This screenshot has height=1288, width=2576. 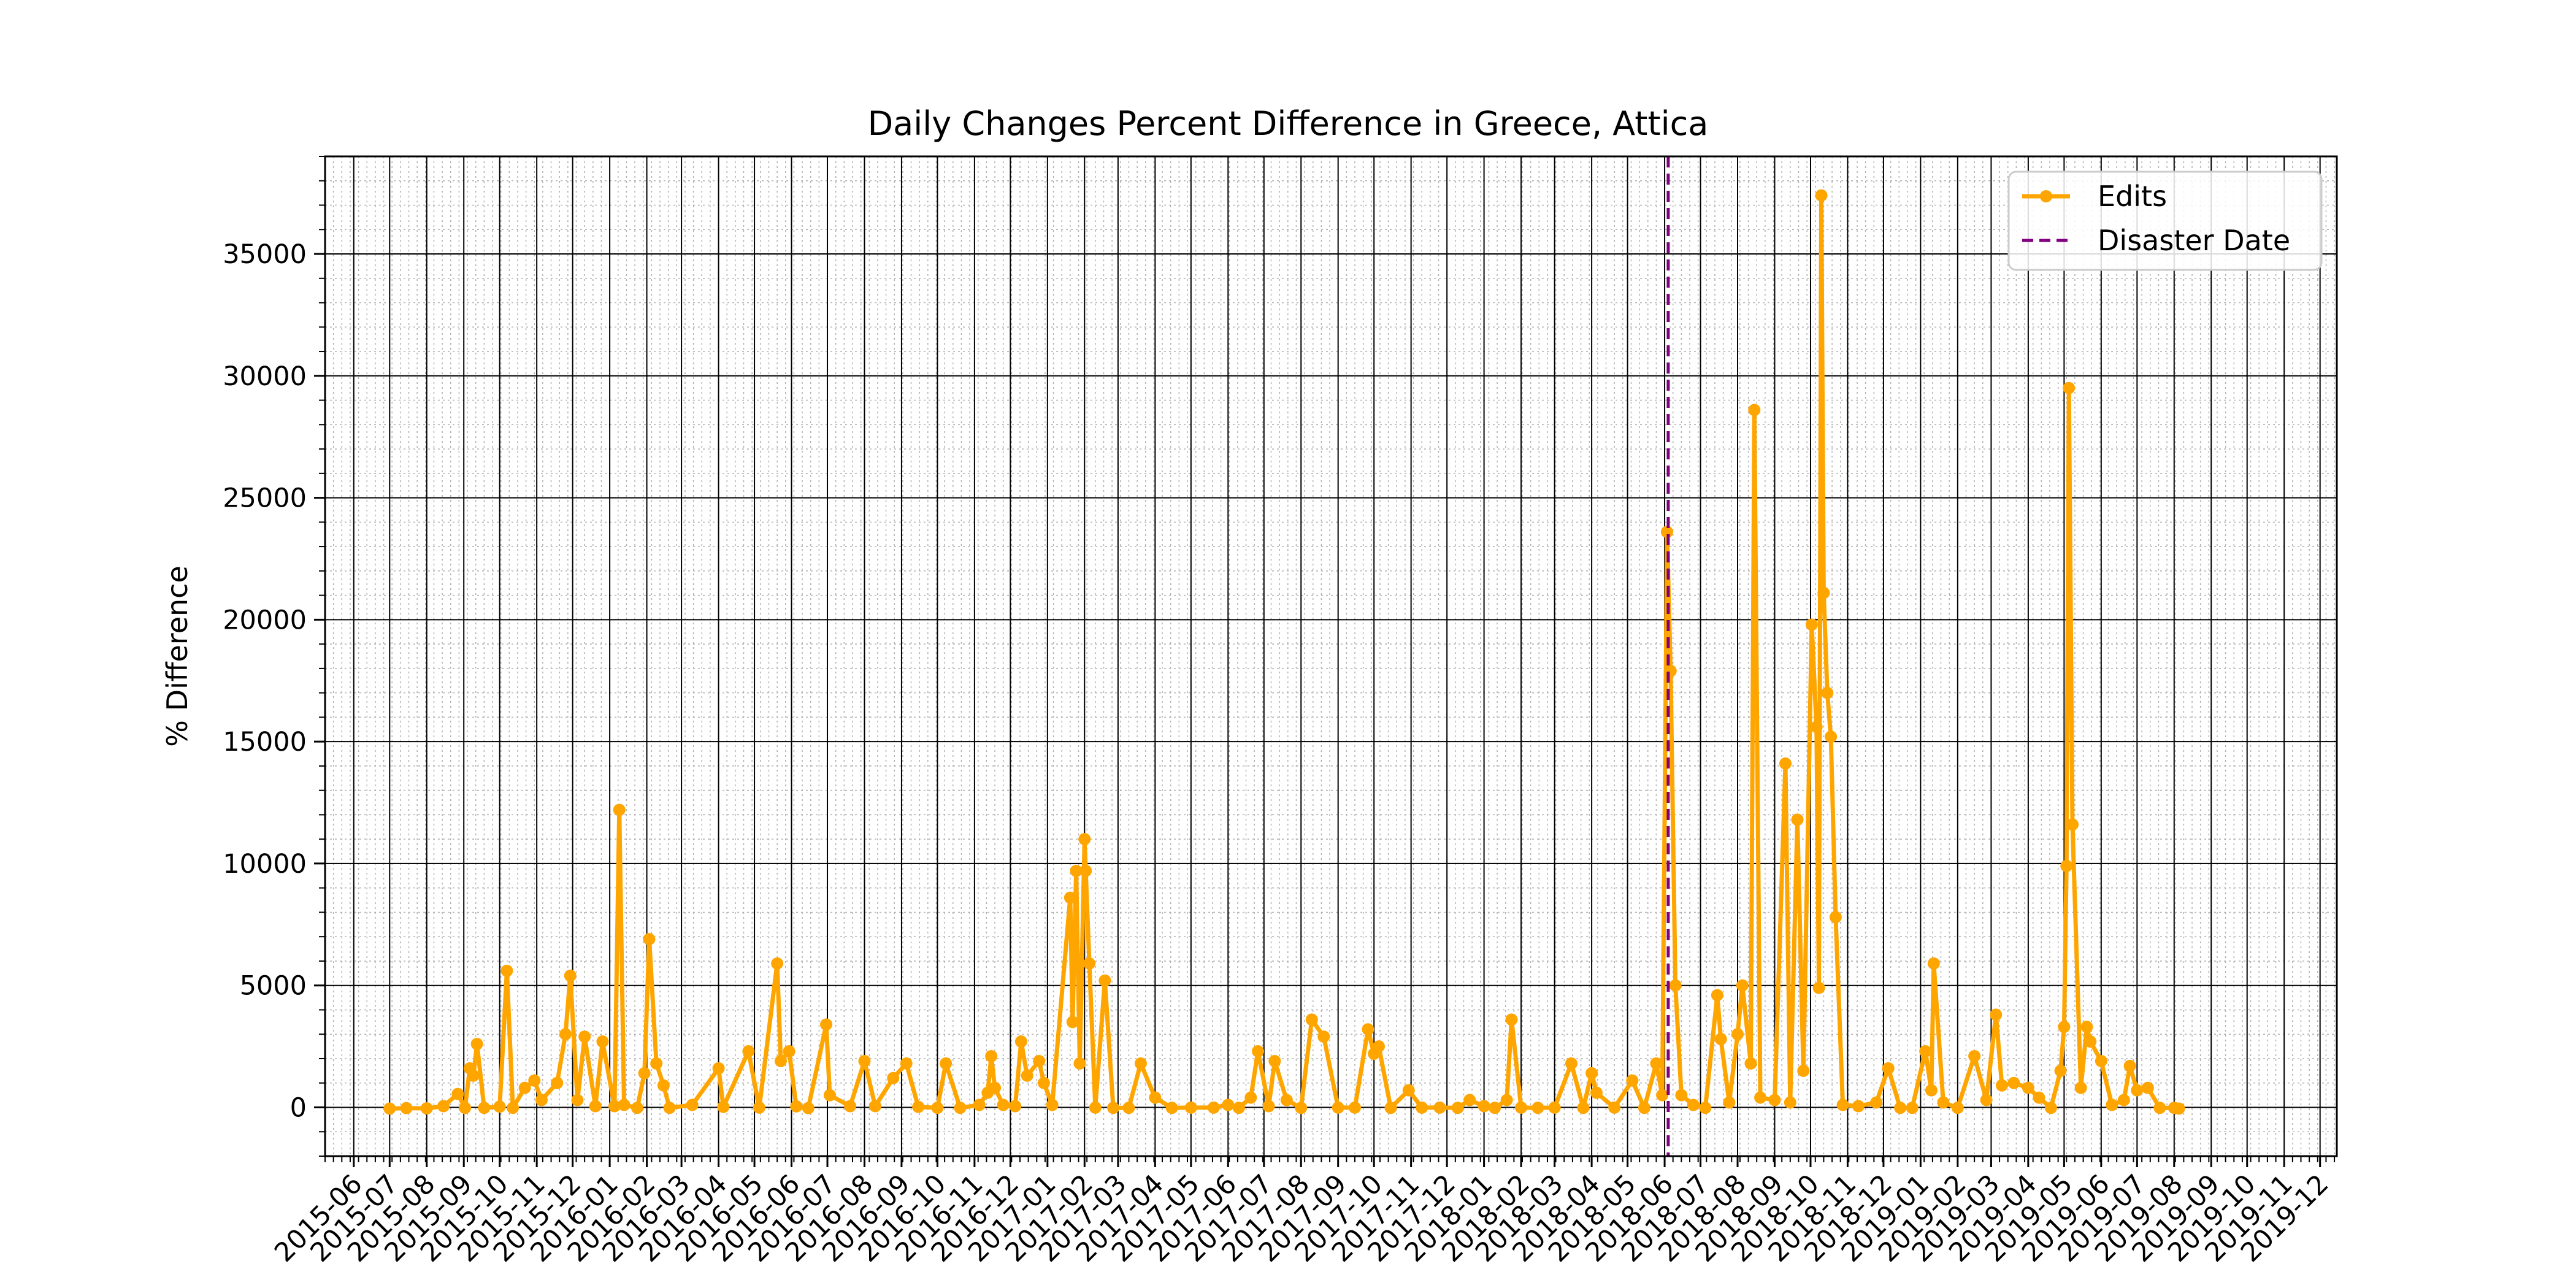 What do you see at coordinates (298, 1107) in the screenshot?
I see `y-tick-label: 0` at bounding box center [298, 1107].